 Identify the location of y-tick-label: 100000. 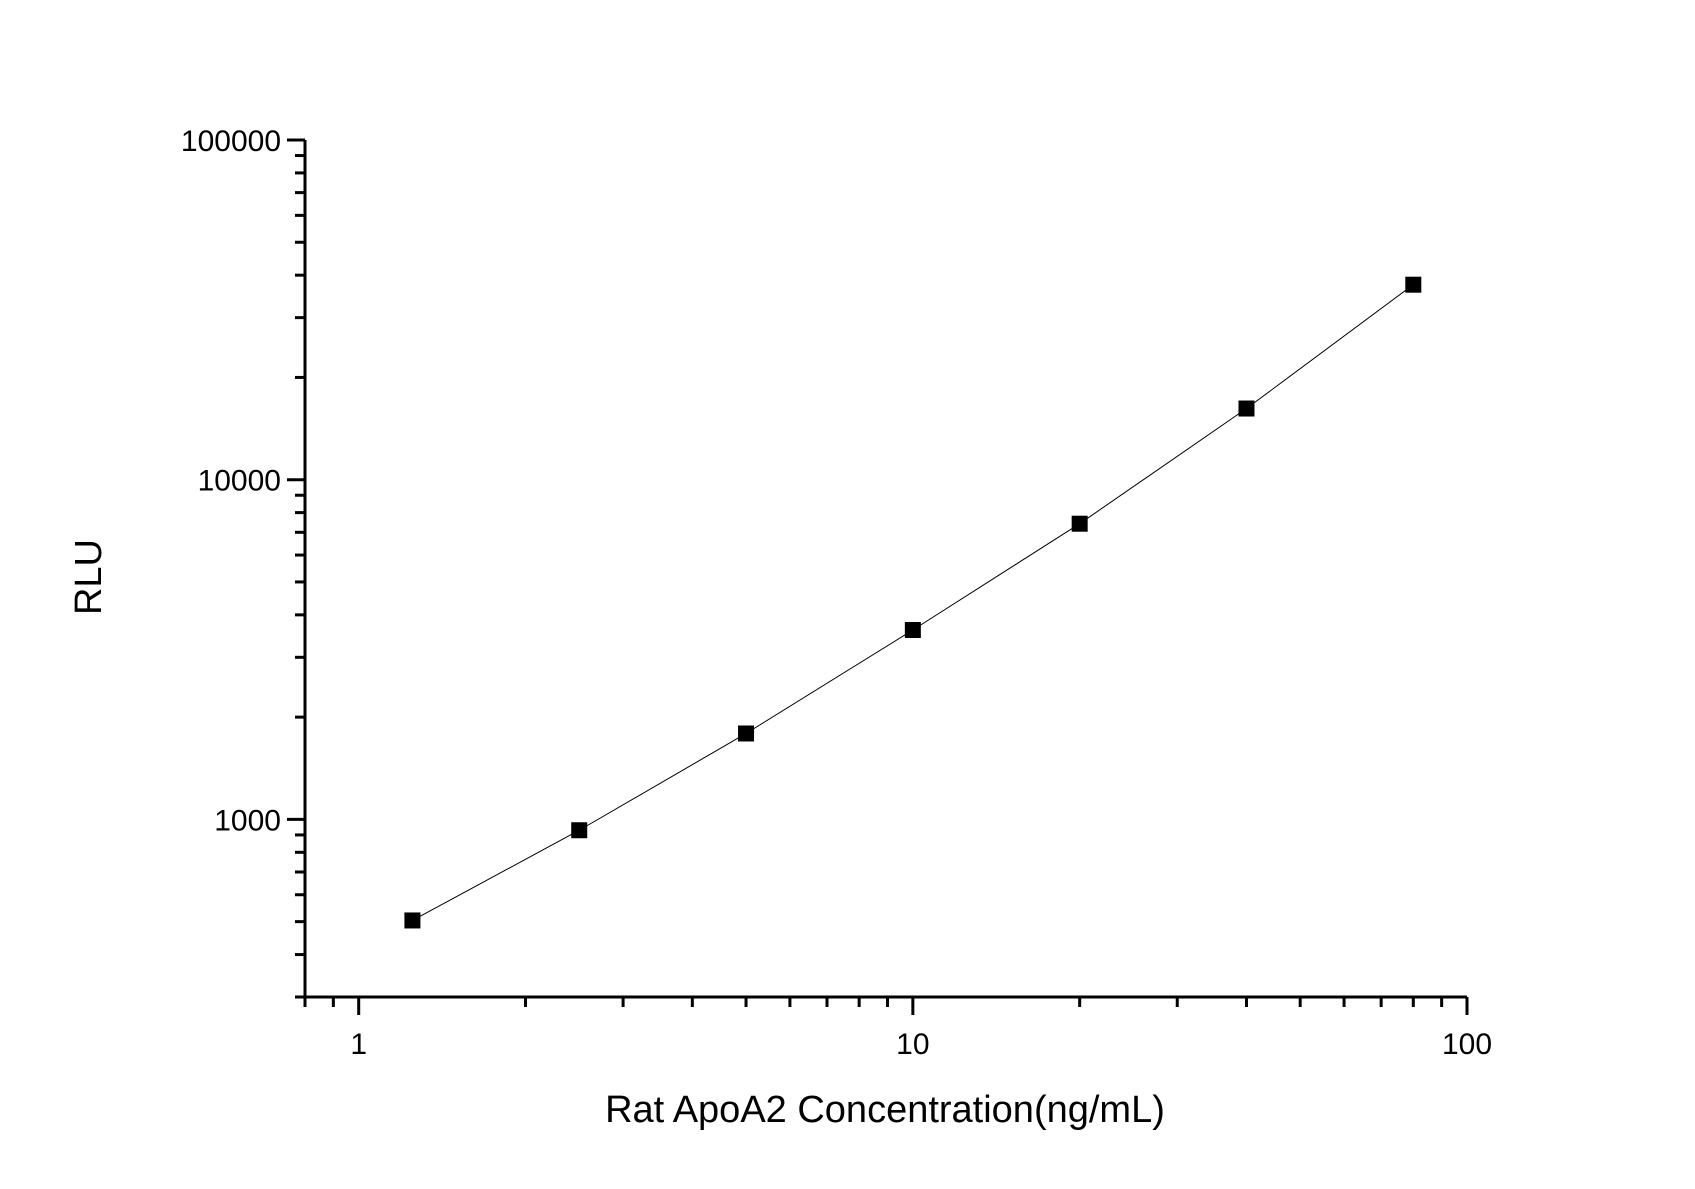
(231, 141).